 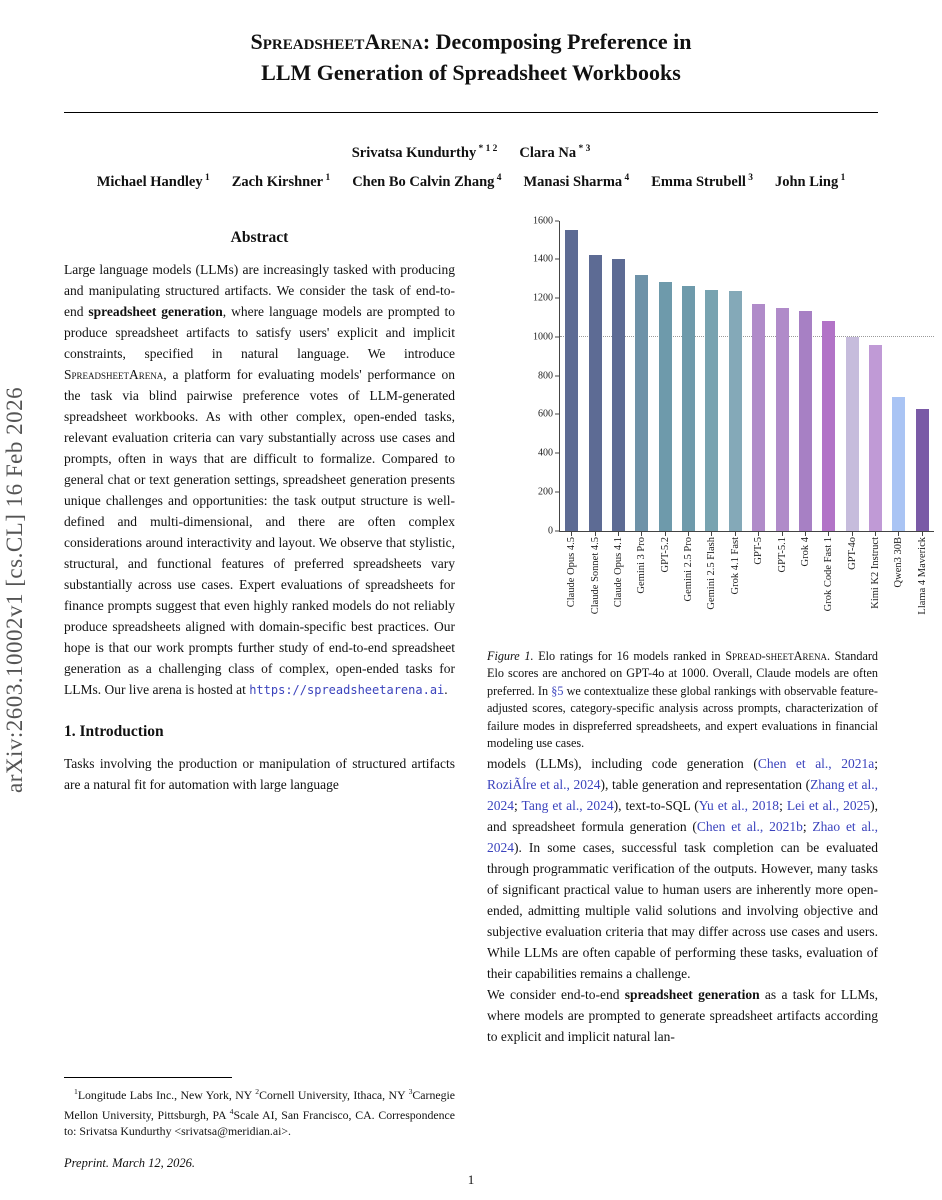 What do you see at coordinates (702, 181) in the screenshot?
I see `author-emma-strubell: Emma Strubell 3` at bounding box center [702, 181].